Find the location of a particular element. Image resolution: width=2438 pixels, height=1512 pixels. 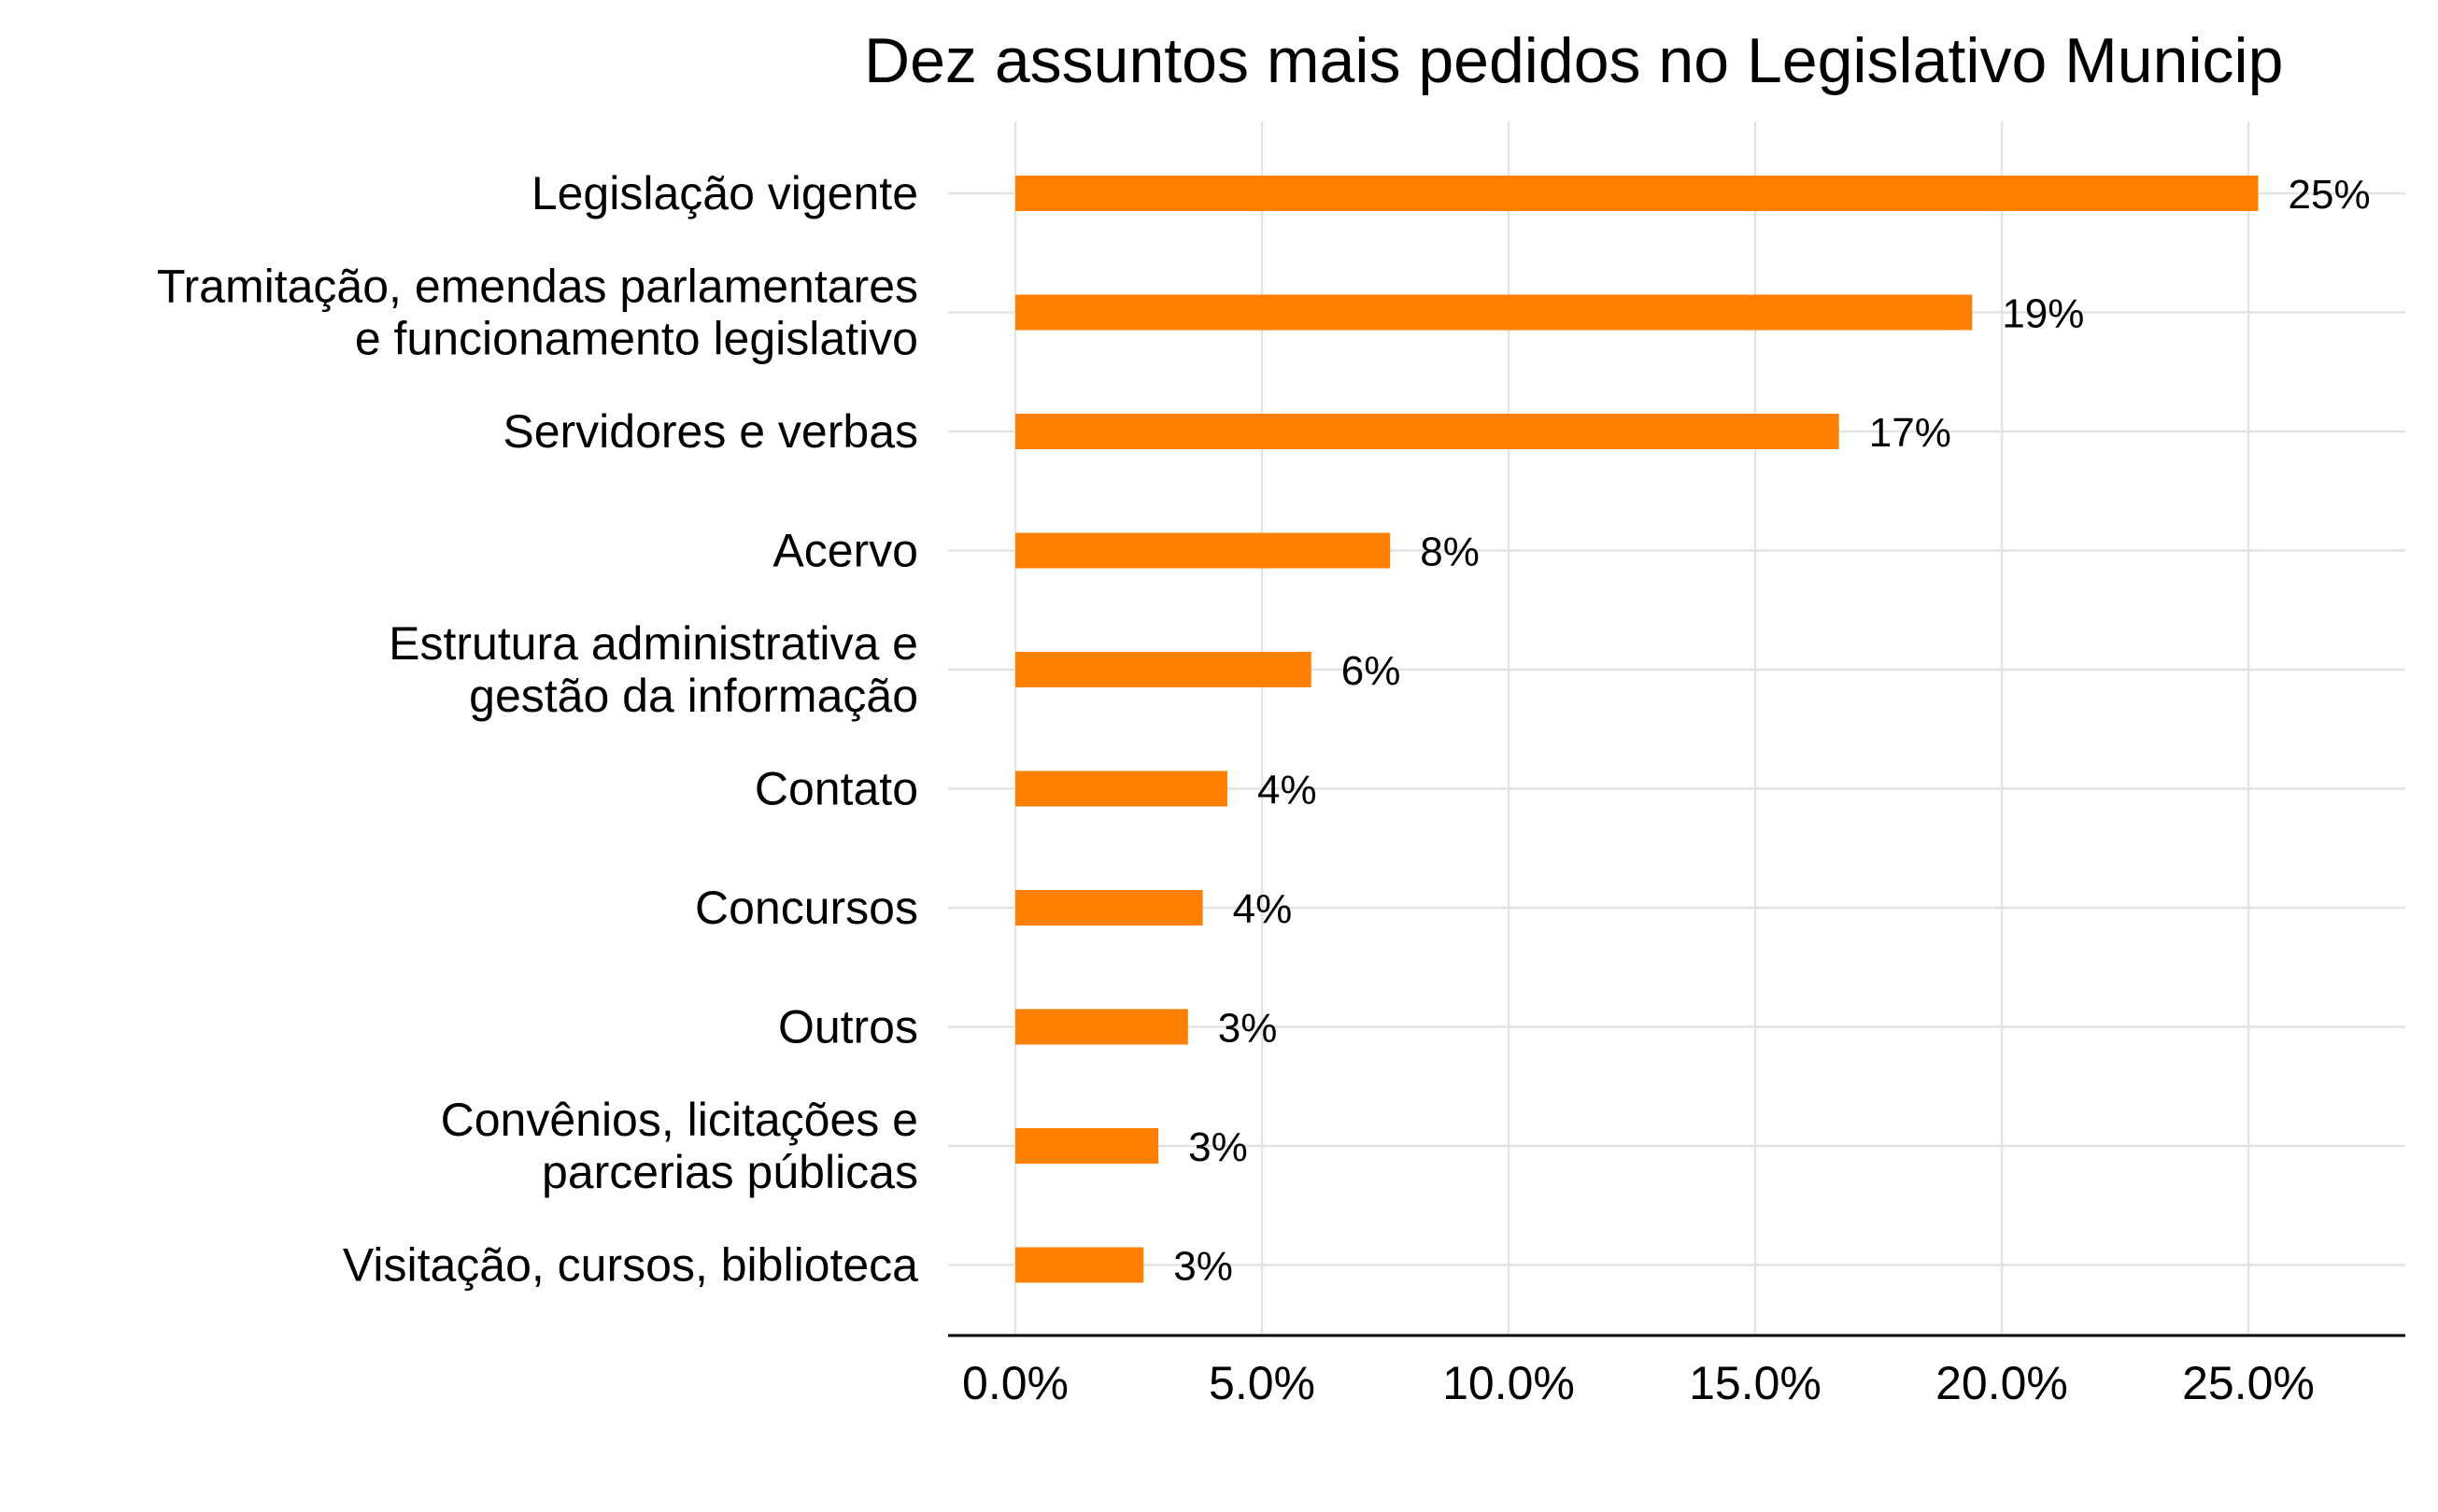

bar-value-label: 6% is located at coordinates (1371, 671).